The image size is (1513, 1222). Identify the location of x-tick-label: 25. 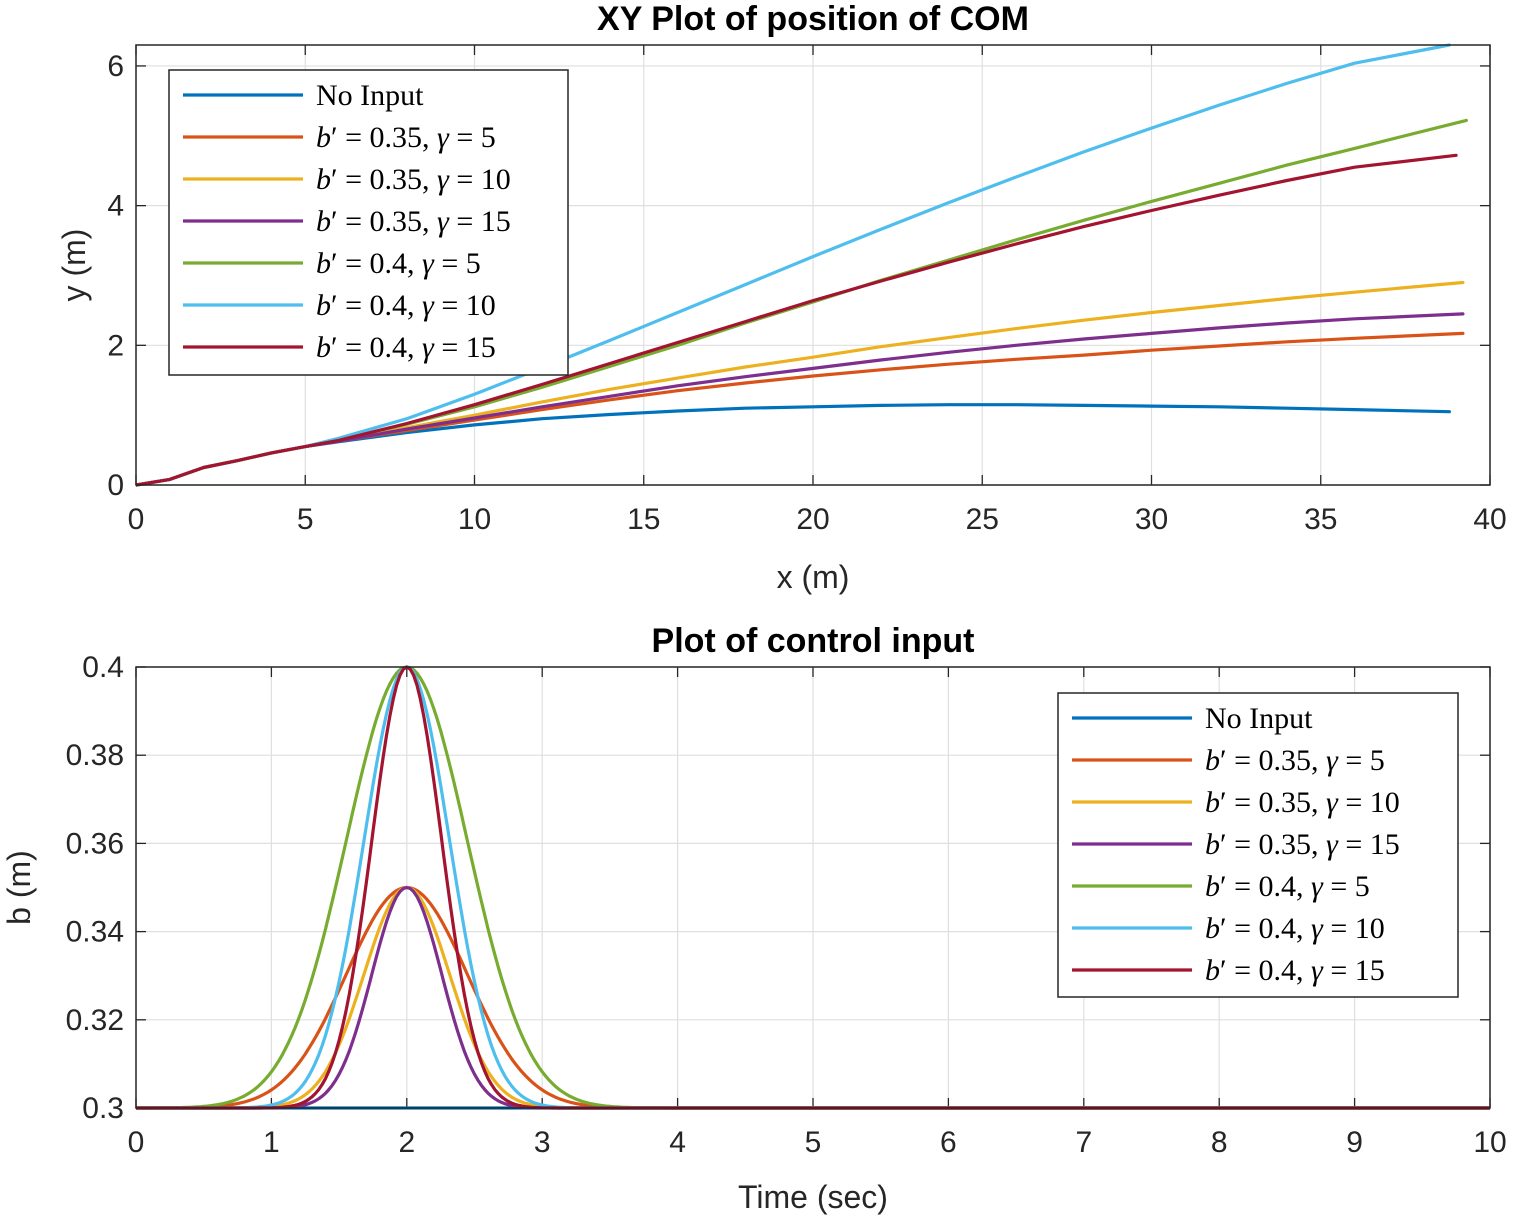
(982, 519).